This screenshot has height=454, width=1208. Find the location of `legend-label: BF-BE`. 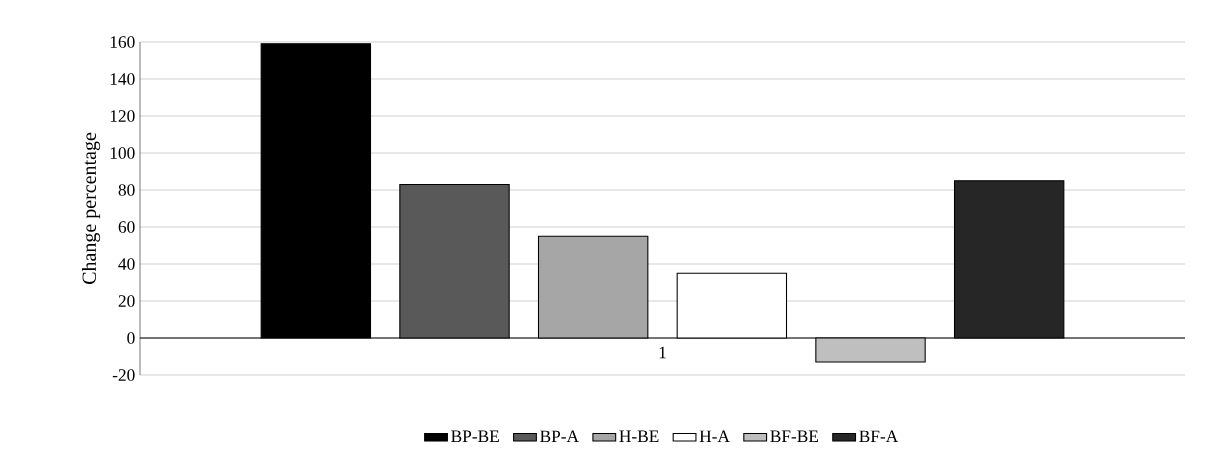

legend-label: BF-BE is located at coordinates (794, 436).